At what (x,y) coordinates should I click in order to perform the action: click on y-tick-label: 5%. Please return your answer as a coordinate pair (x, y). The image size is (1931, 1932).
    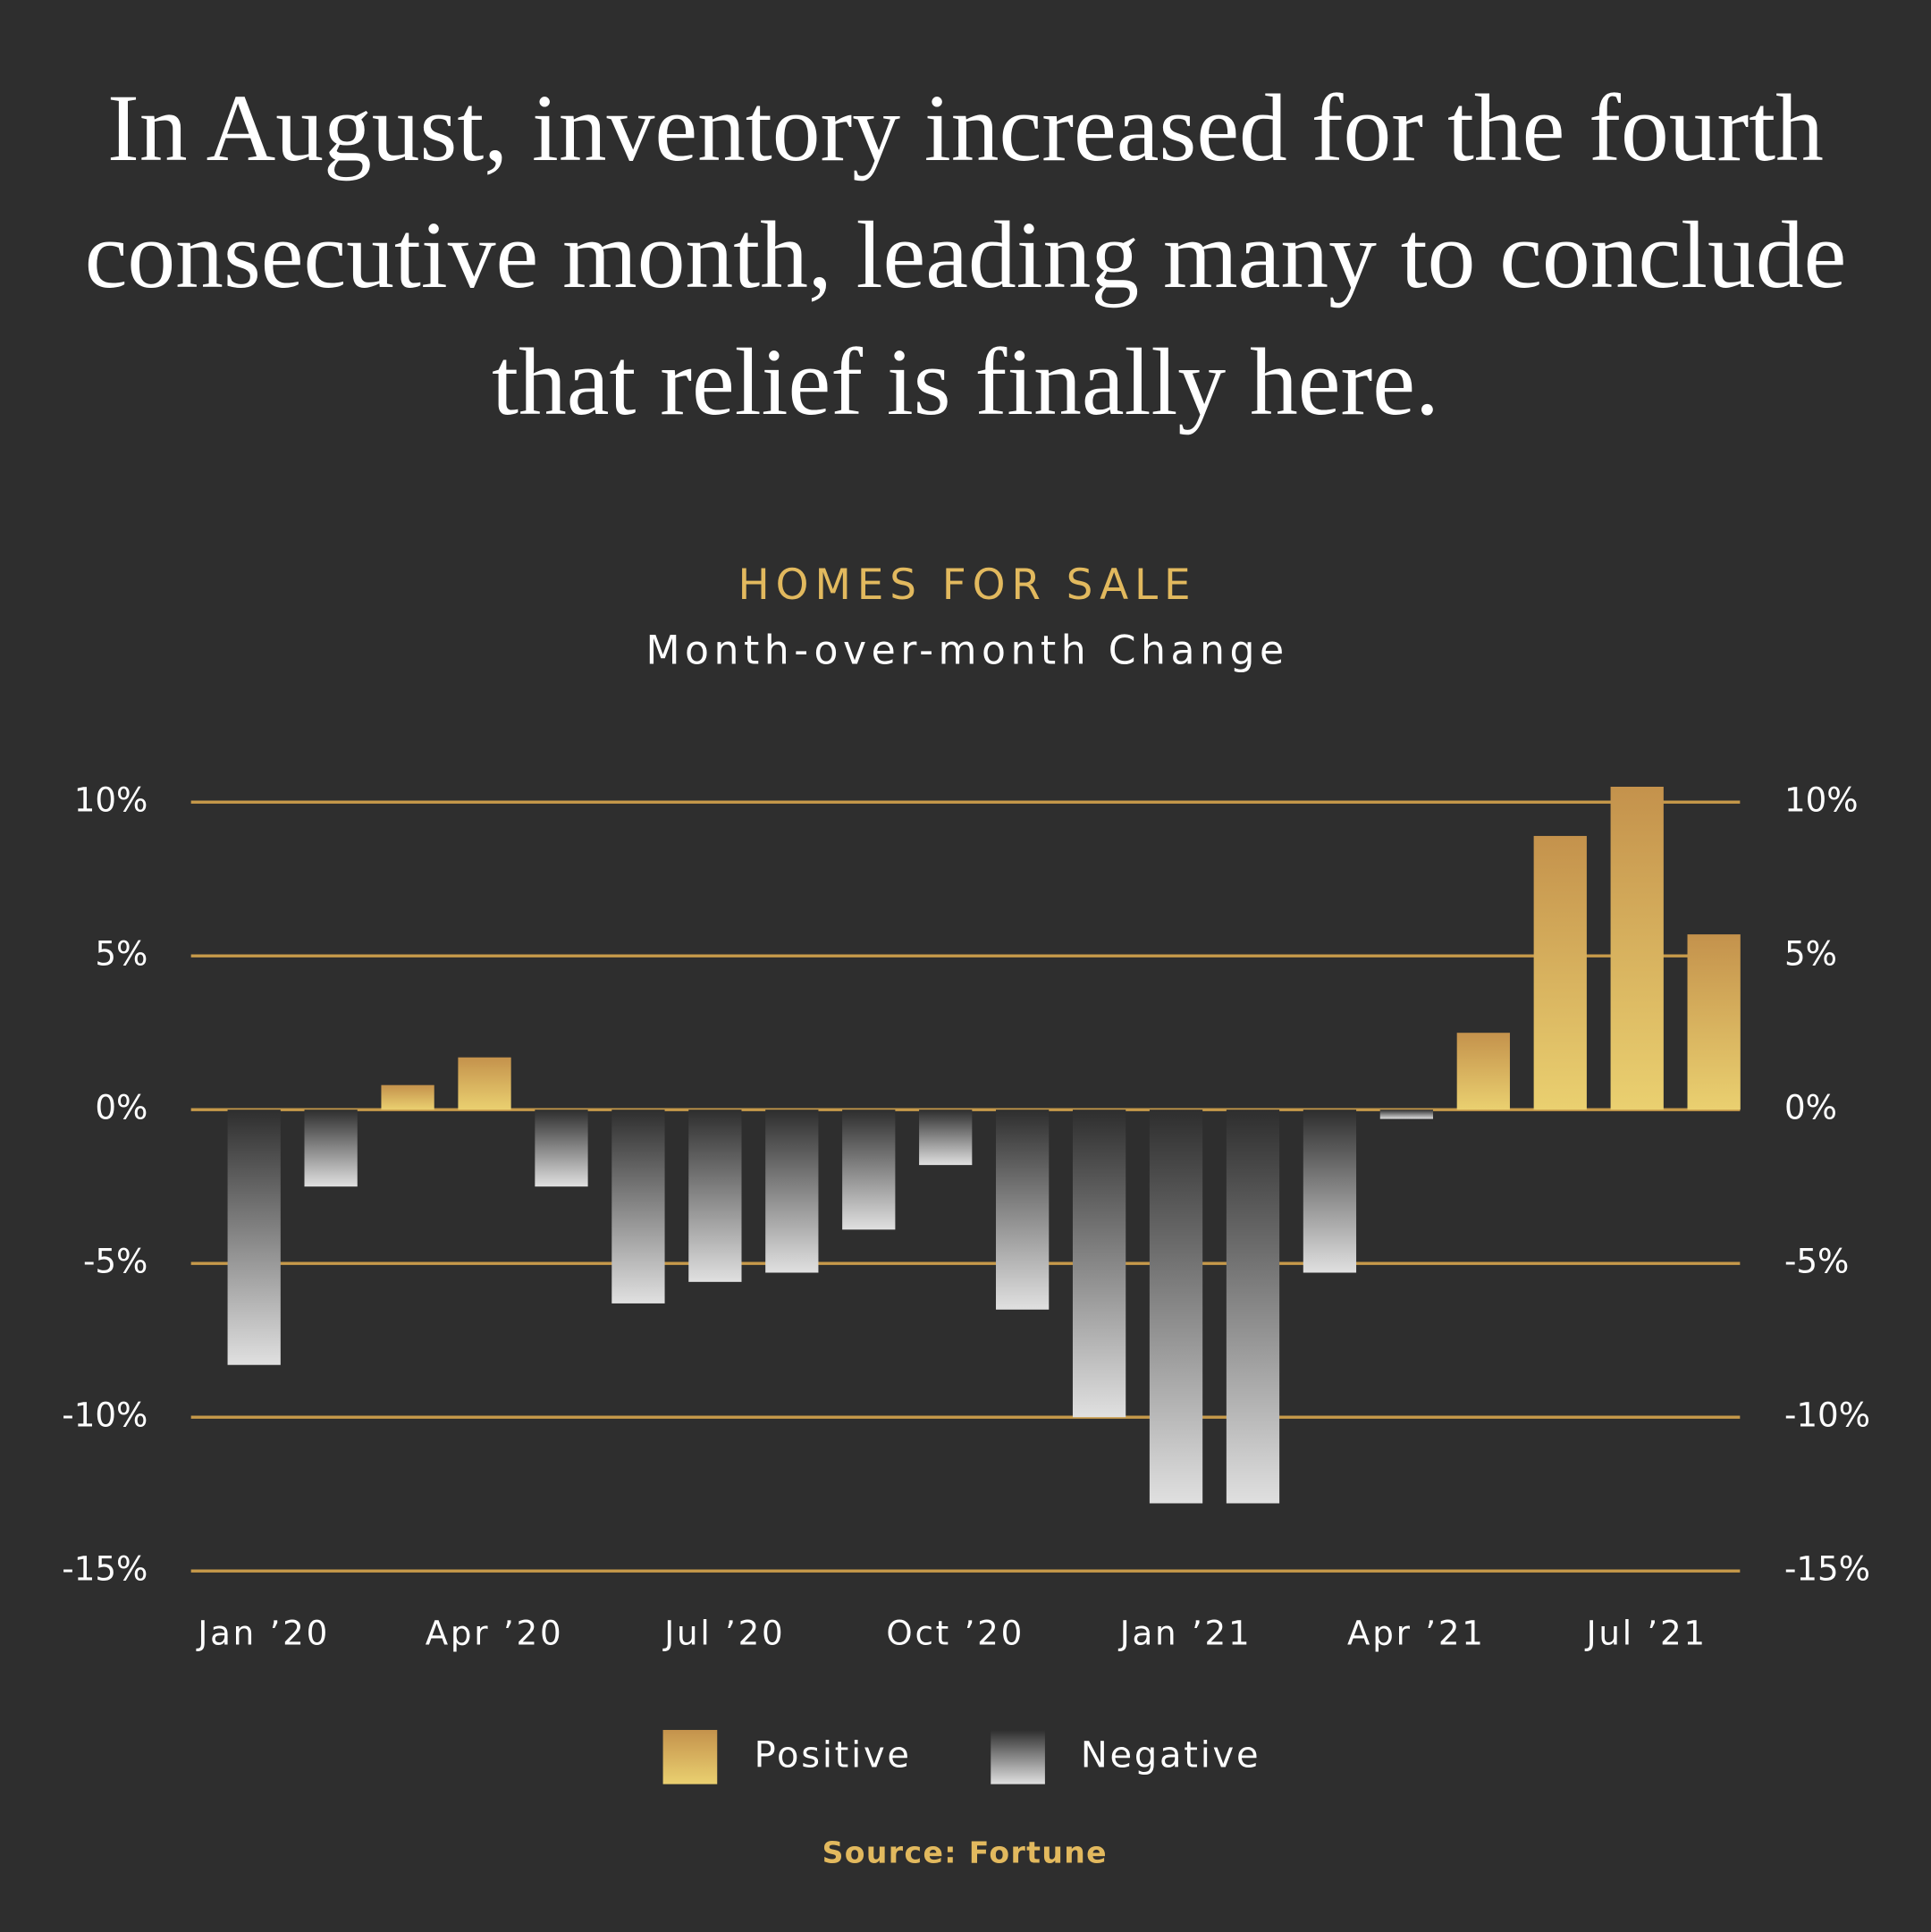
    Looking at the image, I should click on (121, 954).